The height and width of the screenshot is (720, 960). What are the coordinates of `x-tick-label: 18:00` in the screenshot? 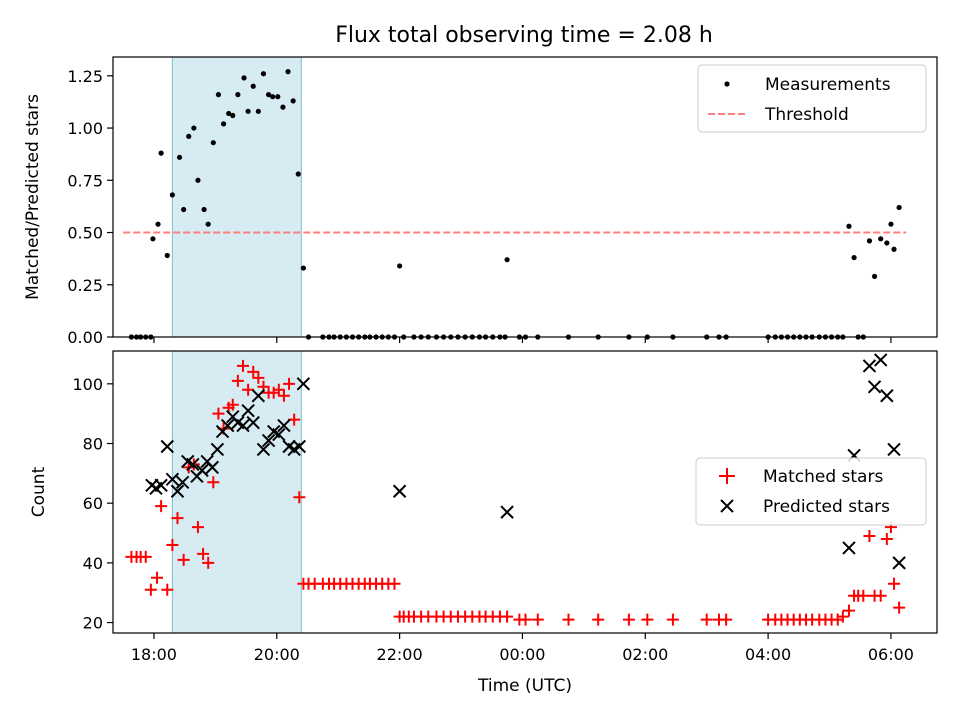 It's located at (154, 654).